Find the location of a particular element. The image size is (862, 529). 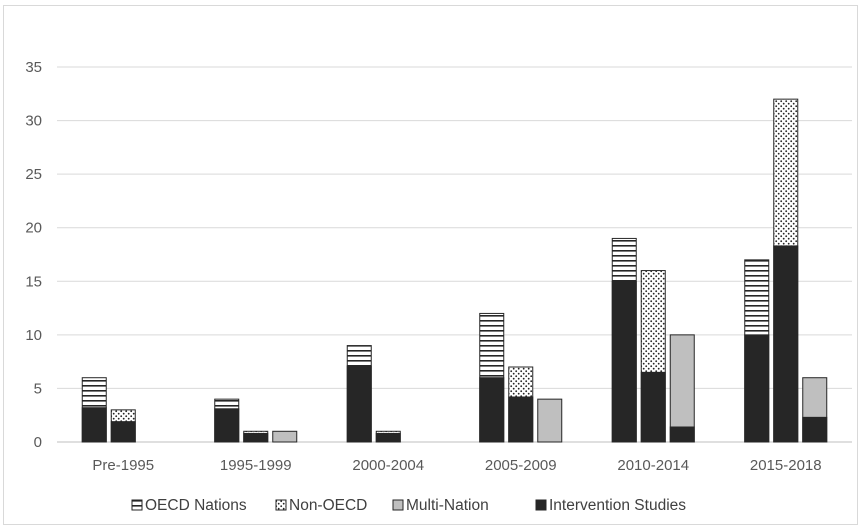

legend-label: Non-OECD is located at coordinates (328, 505).